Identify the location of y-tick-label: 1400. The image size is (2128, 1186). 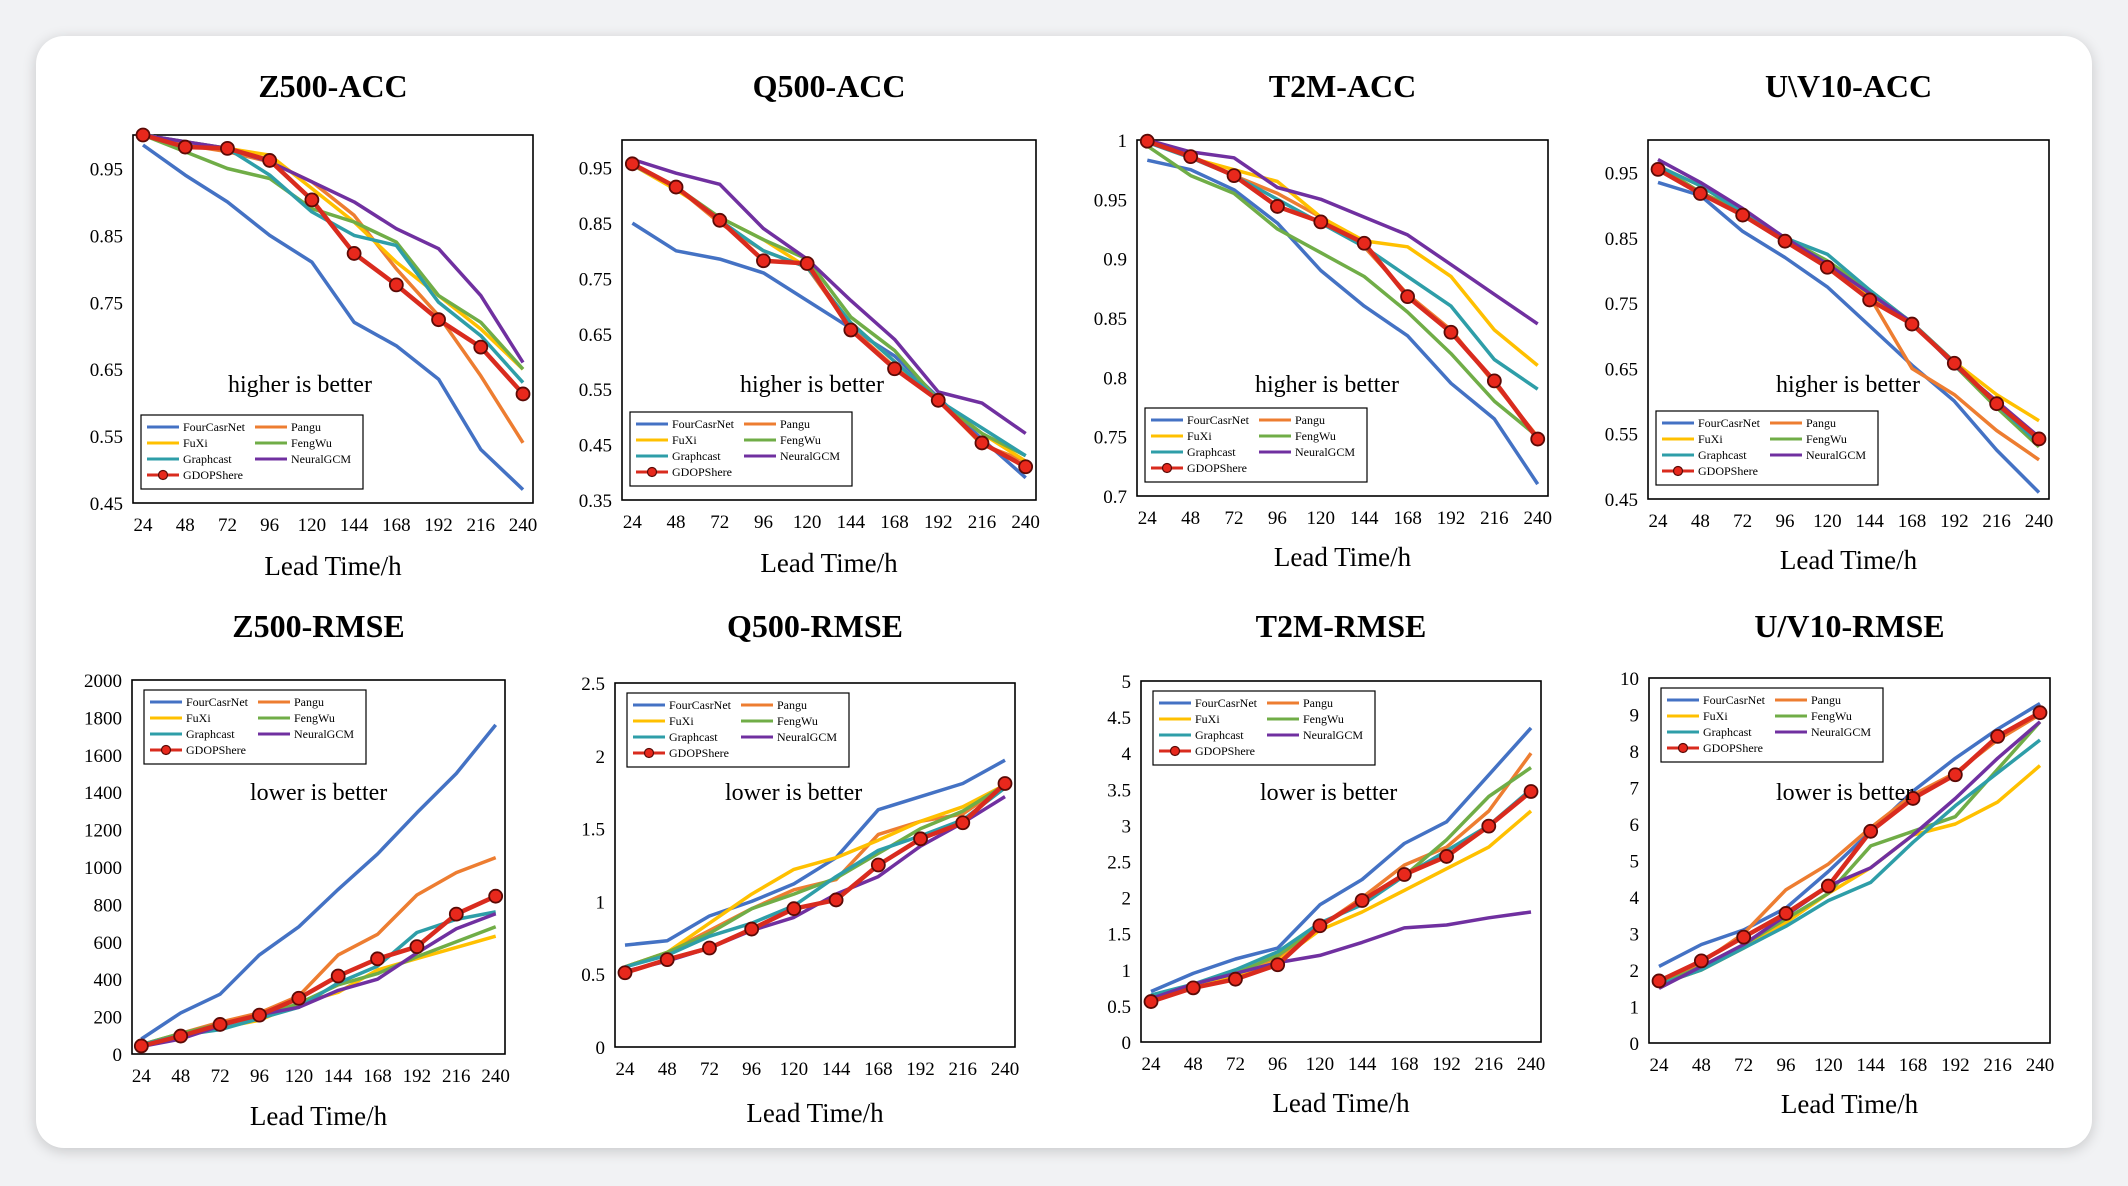
(103, 793).